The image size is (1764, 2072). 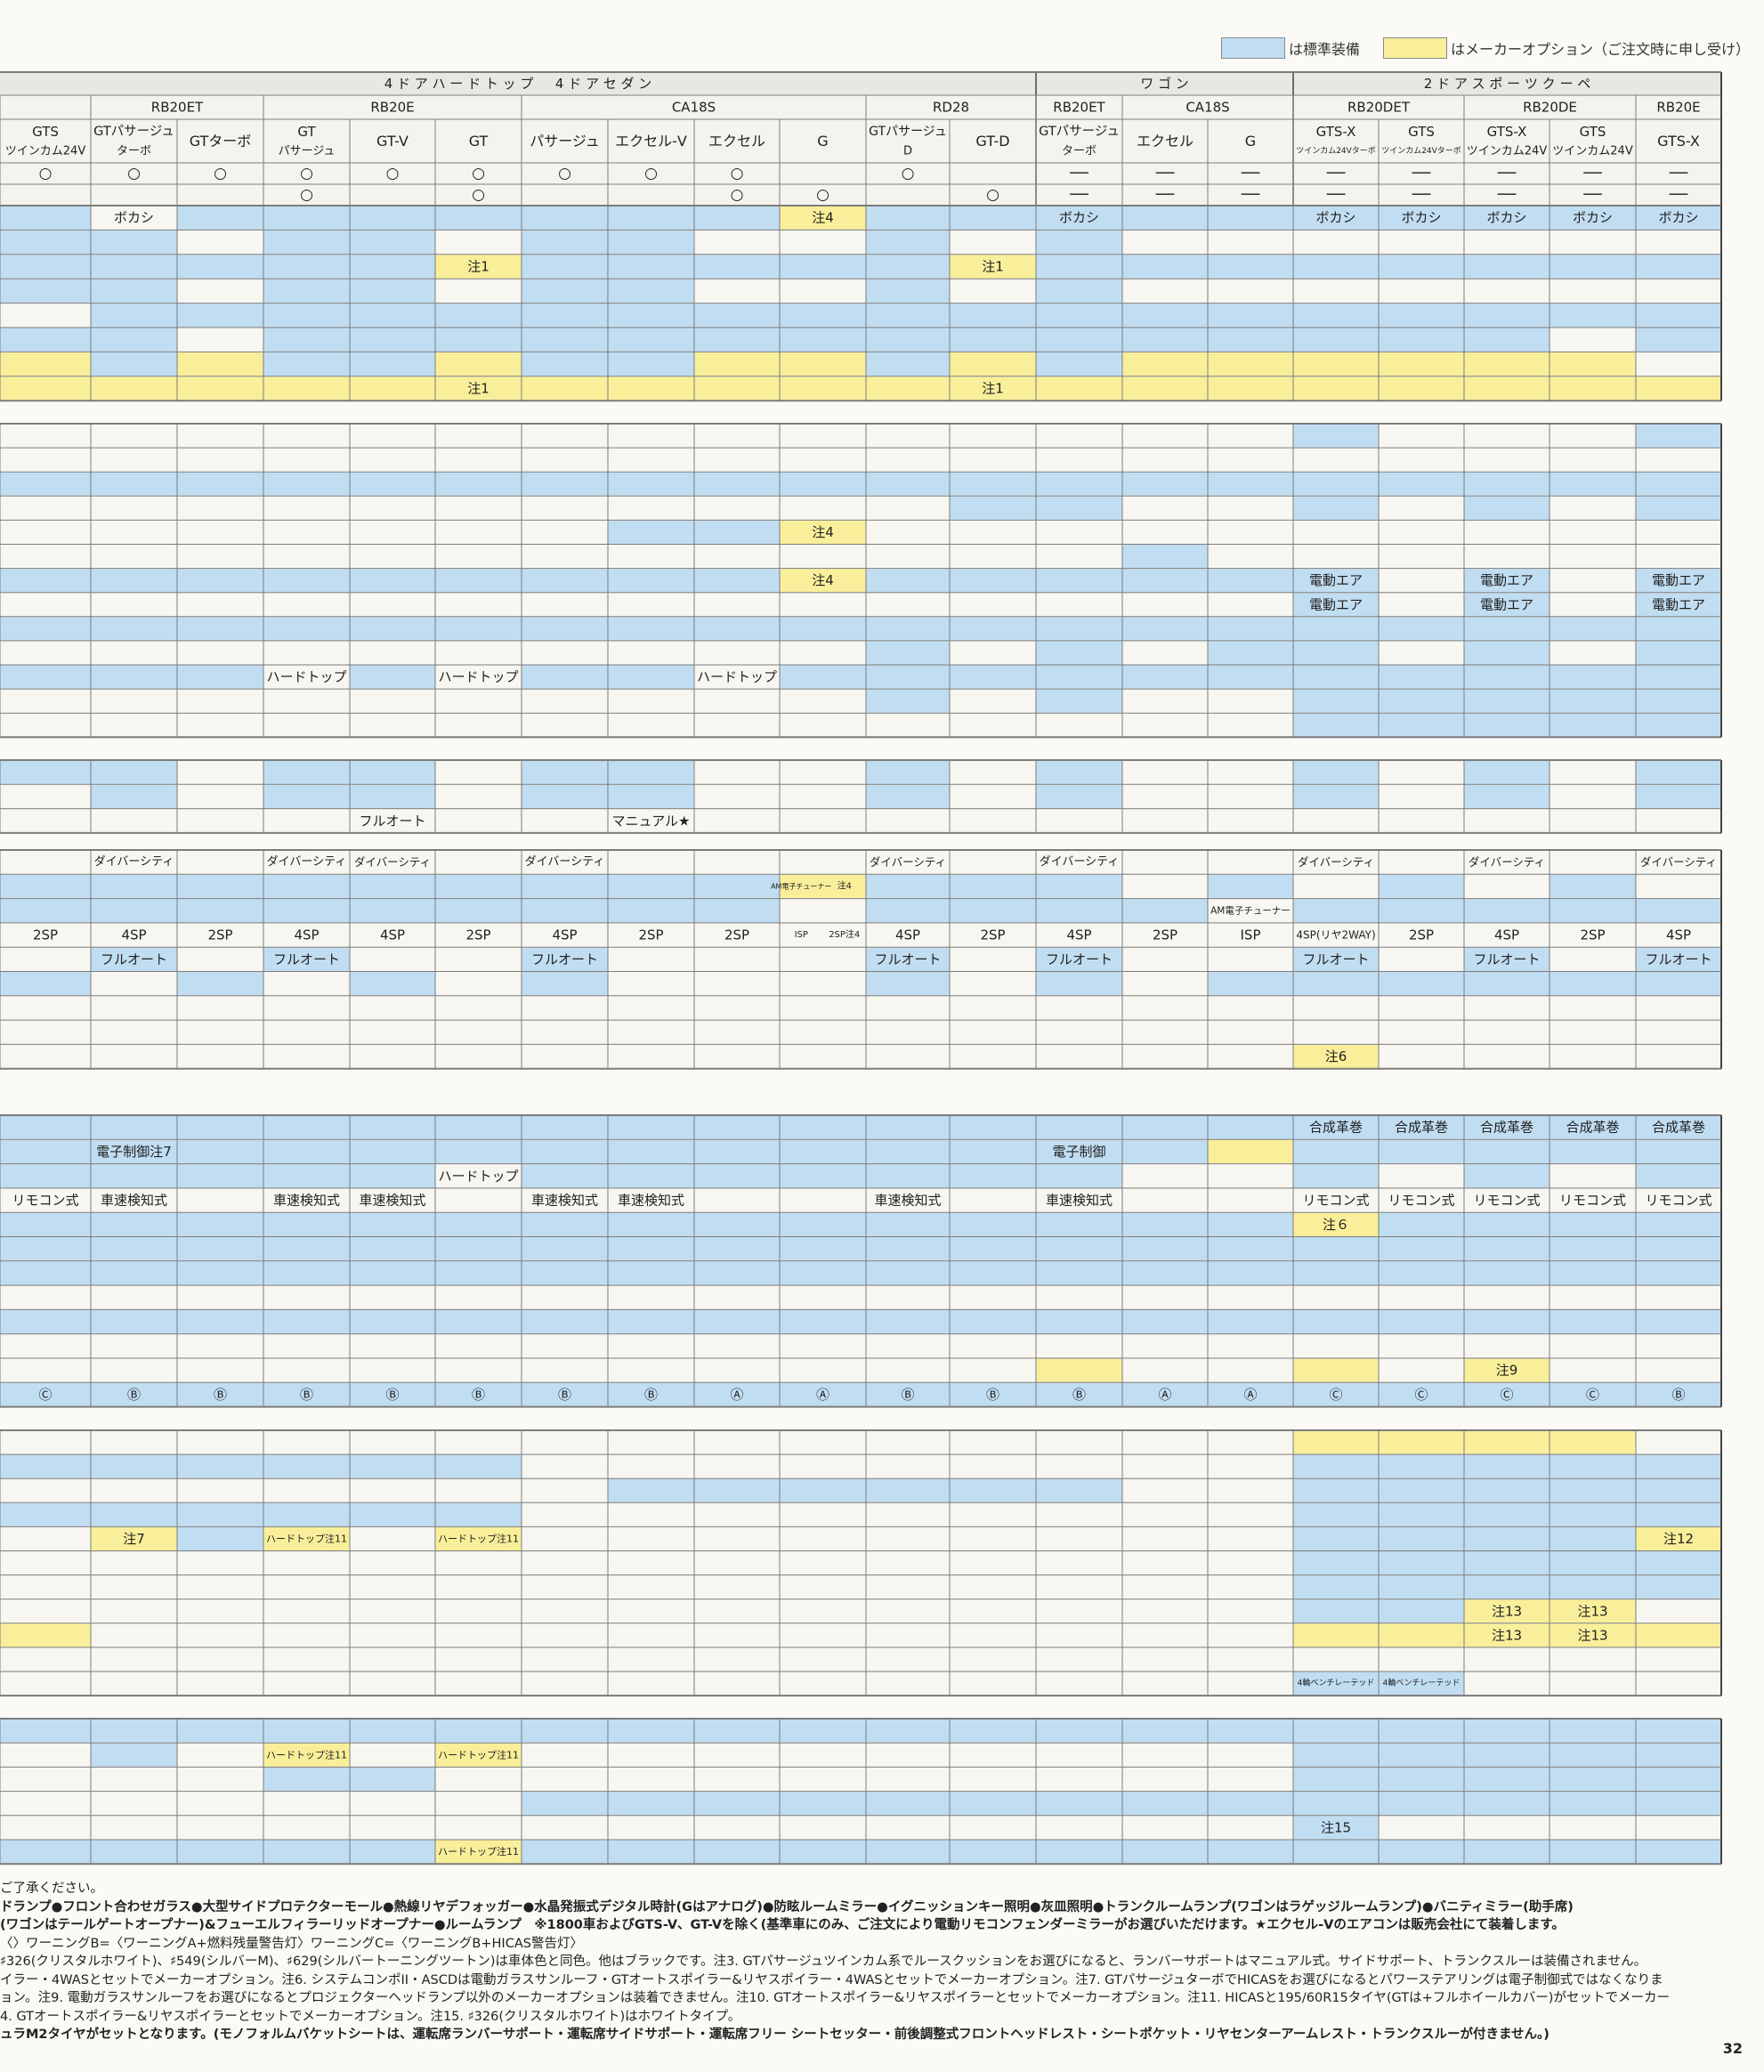 What do you see at coordinates (1507, 862) in the screenshot?
I see `cell-label: ダイバーシティ` at bounding box center [1507, 862].